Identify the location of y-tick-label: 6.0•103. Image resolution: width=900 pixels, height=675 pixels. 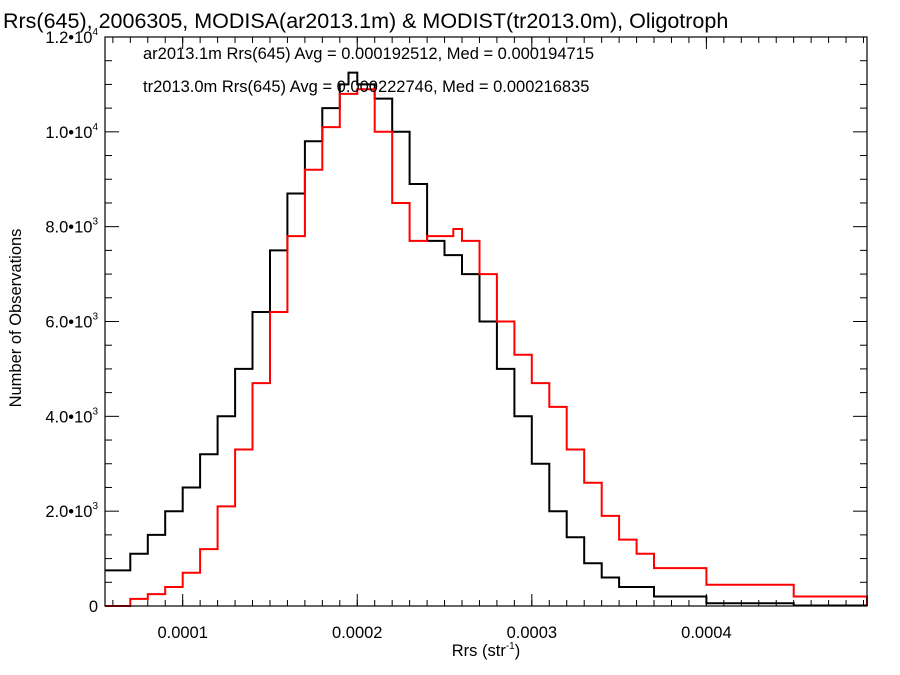
(71, 322).